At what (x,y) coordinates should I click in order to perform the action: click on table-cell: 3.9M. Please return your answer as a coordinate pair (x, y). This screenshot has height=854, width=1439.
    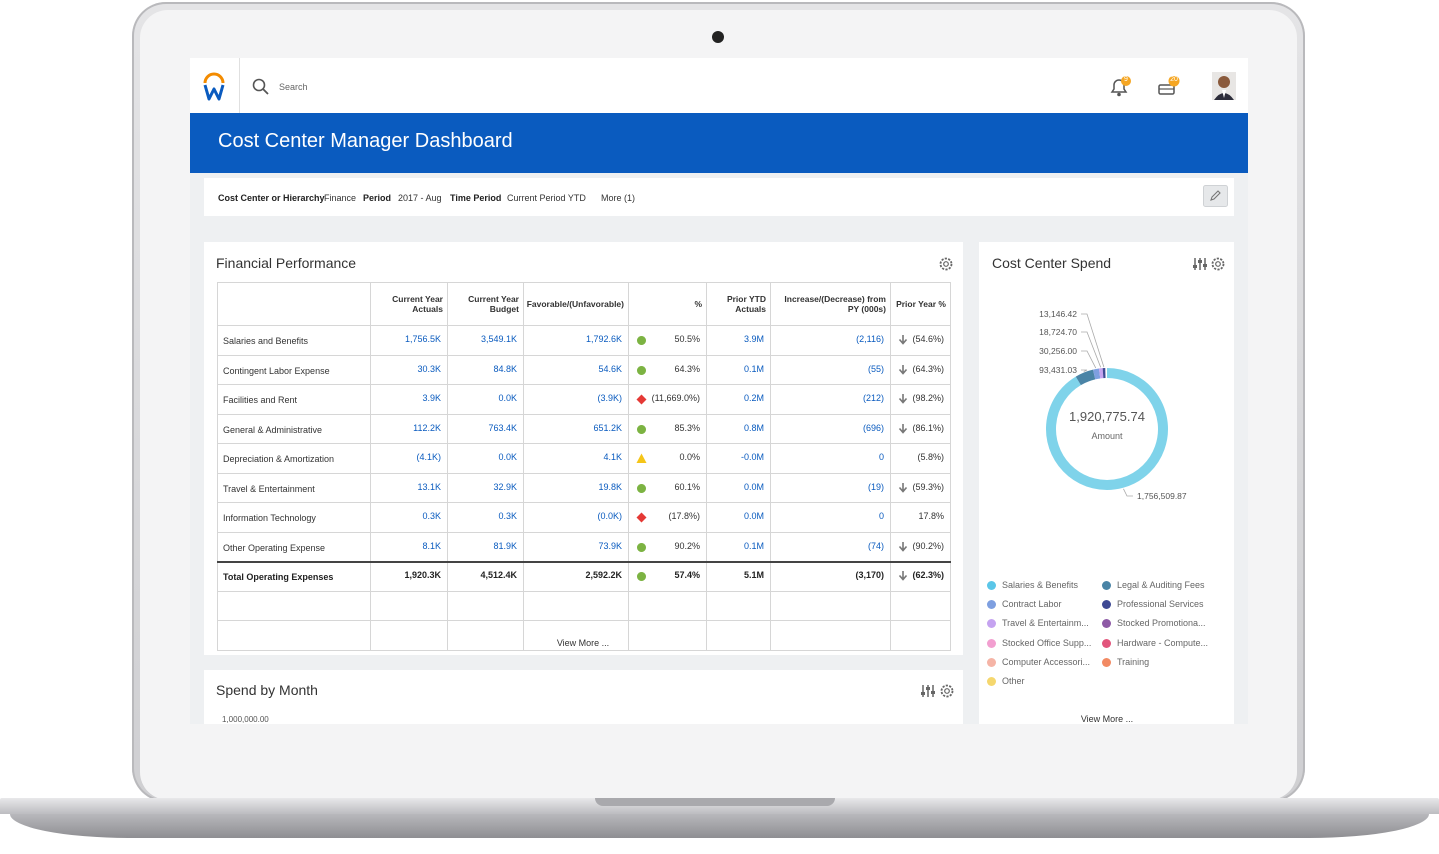
    Looking at the image, I should click on (753, 339).